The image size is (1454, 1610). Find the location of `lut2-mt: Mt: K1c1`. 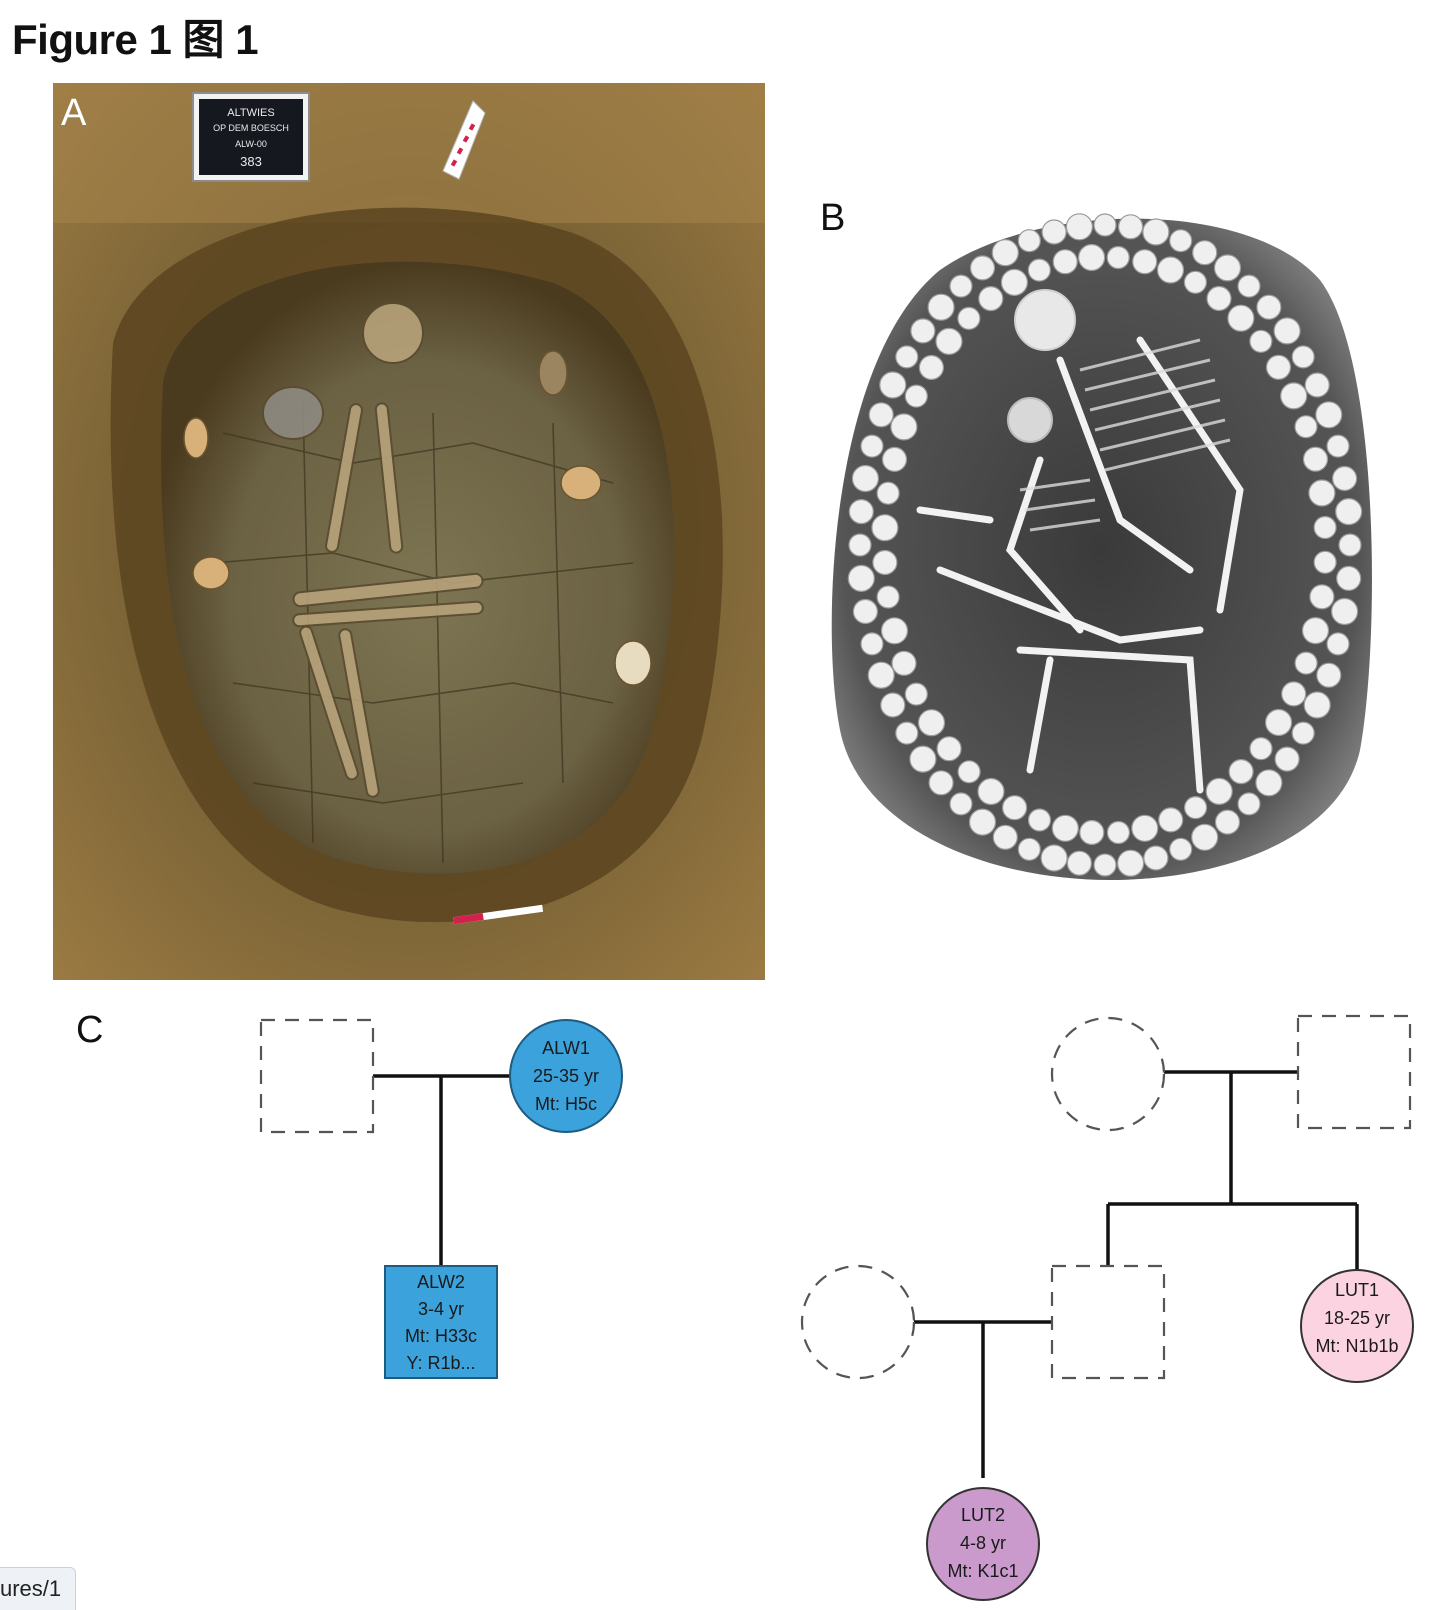

lut2-mt: Mt: K1c1 is located at coordinates (982, 1571).